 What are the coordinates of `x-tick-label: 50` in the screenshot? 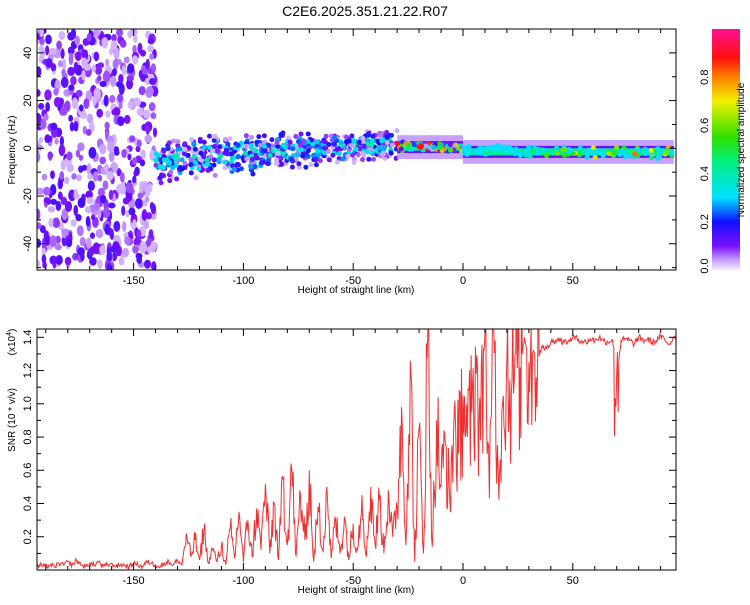 It's located at (573, 281).